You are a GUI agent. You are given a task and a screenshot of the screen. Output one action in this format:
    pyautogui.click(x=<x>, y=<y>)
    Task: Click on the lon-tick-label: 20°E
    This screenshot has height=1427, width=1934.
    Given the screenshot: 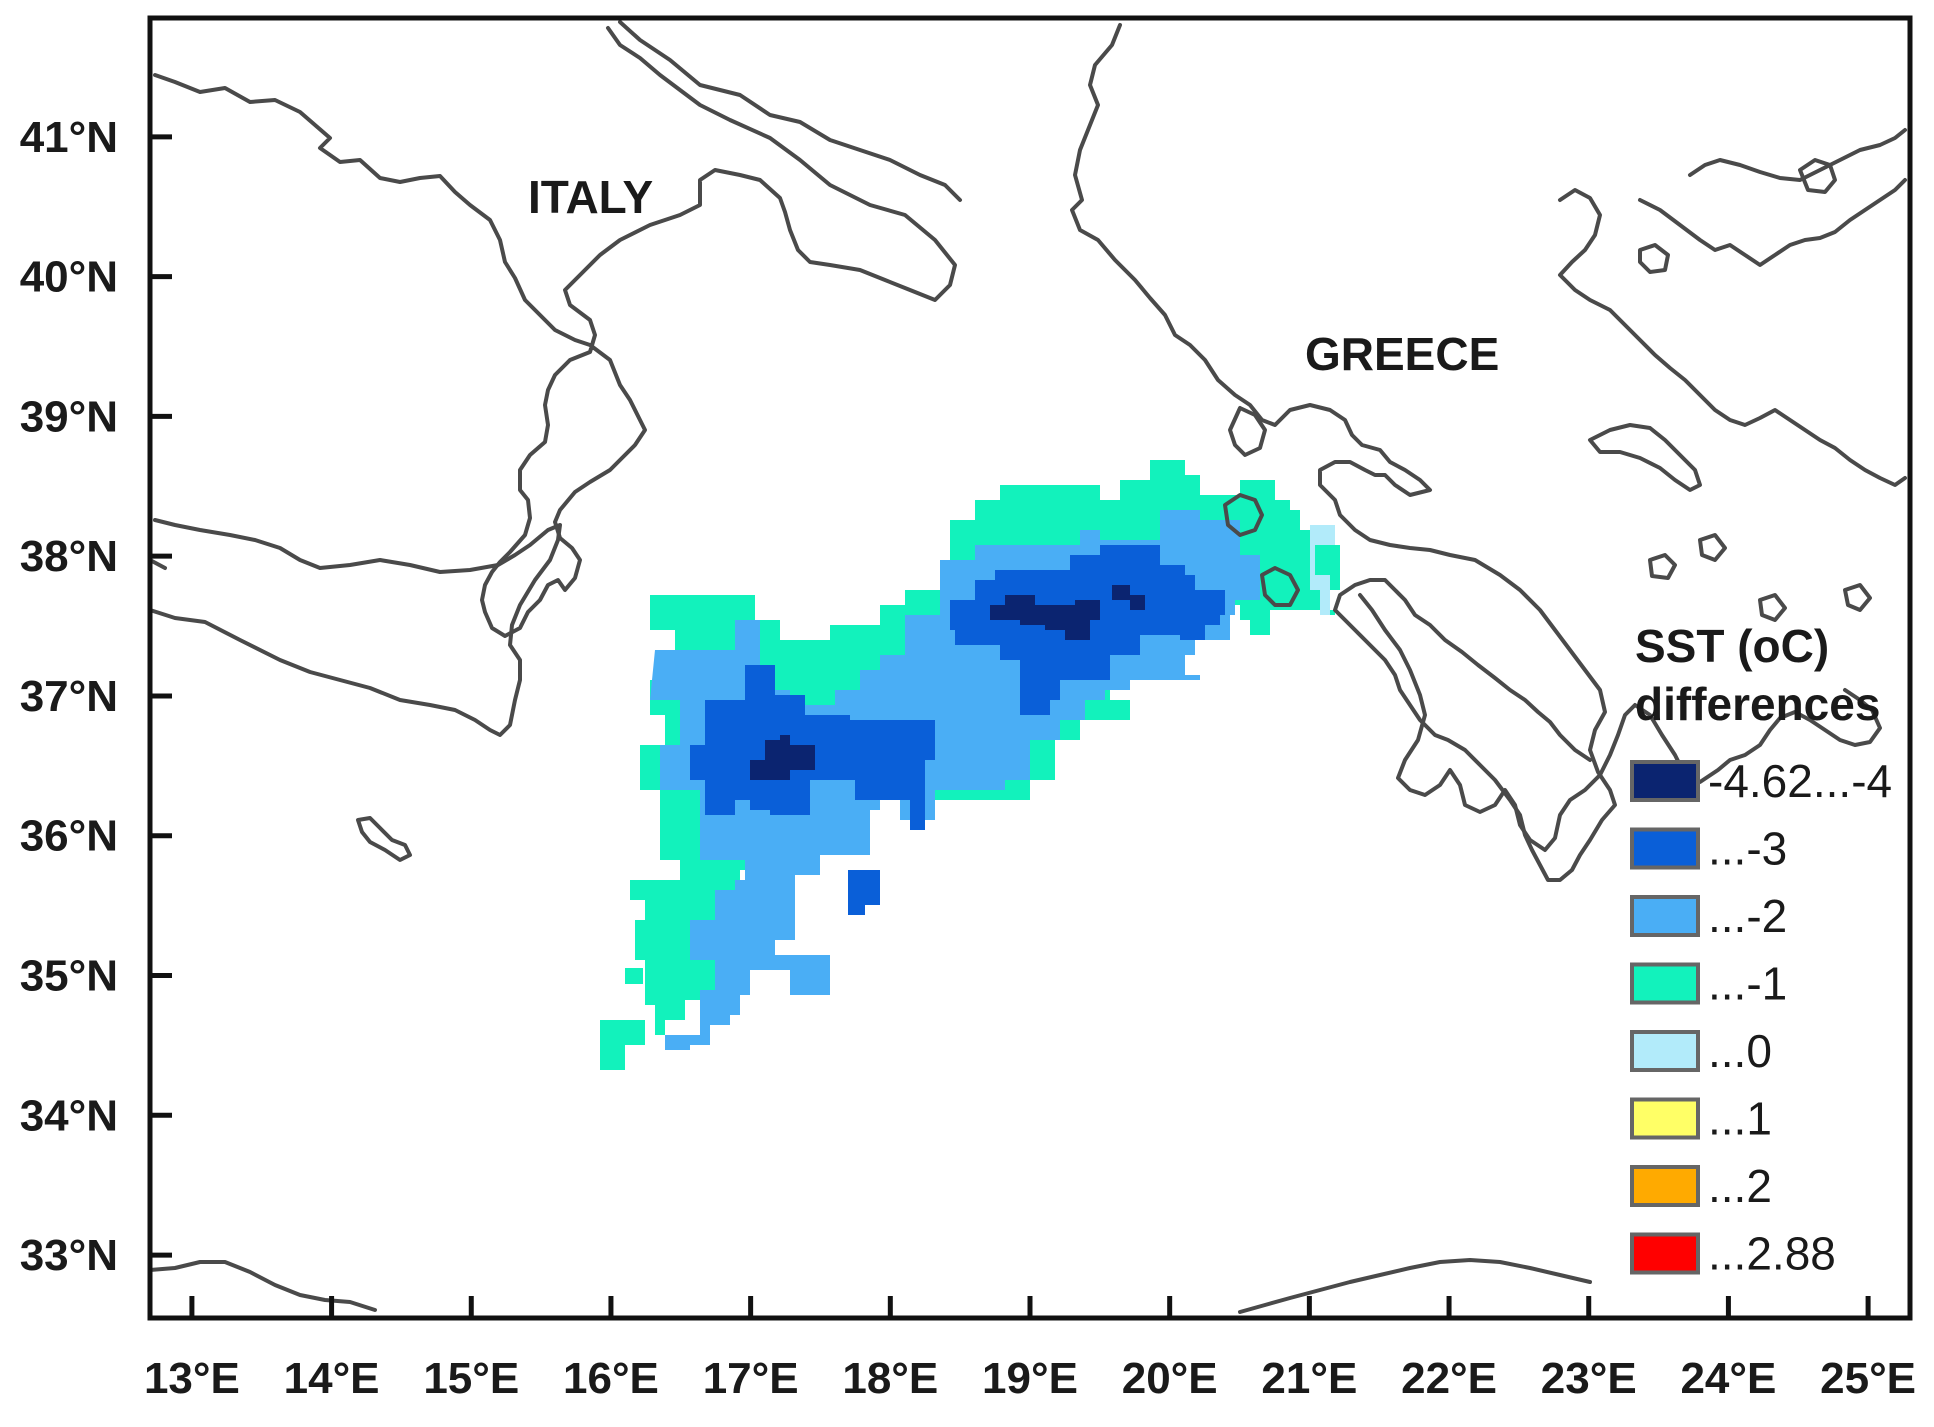 What is the action you would take?
    pyautogui.click(x=1170, y=1378)
    